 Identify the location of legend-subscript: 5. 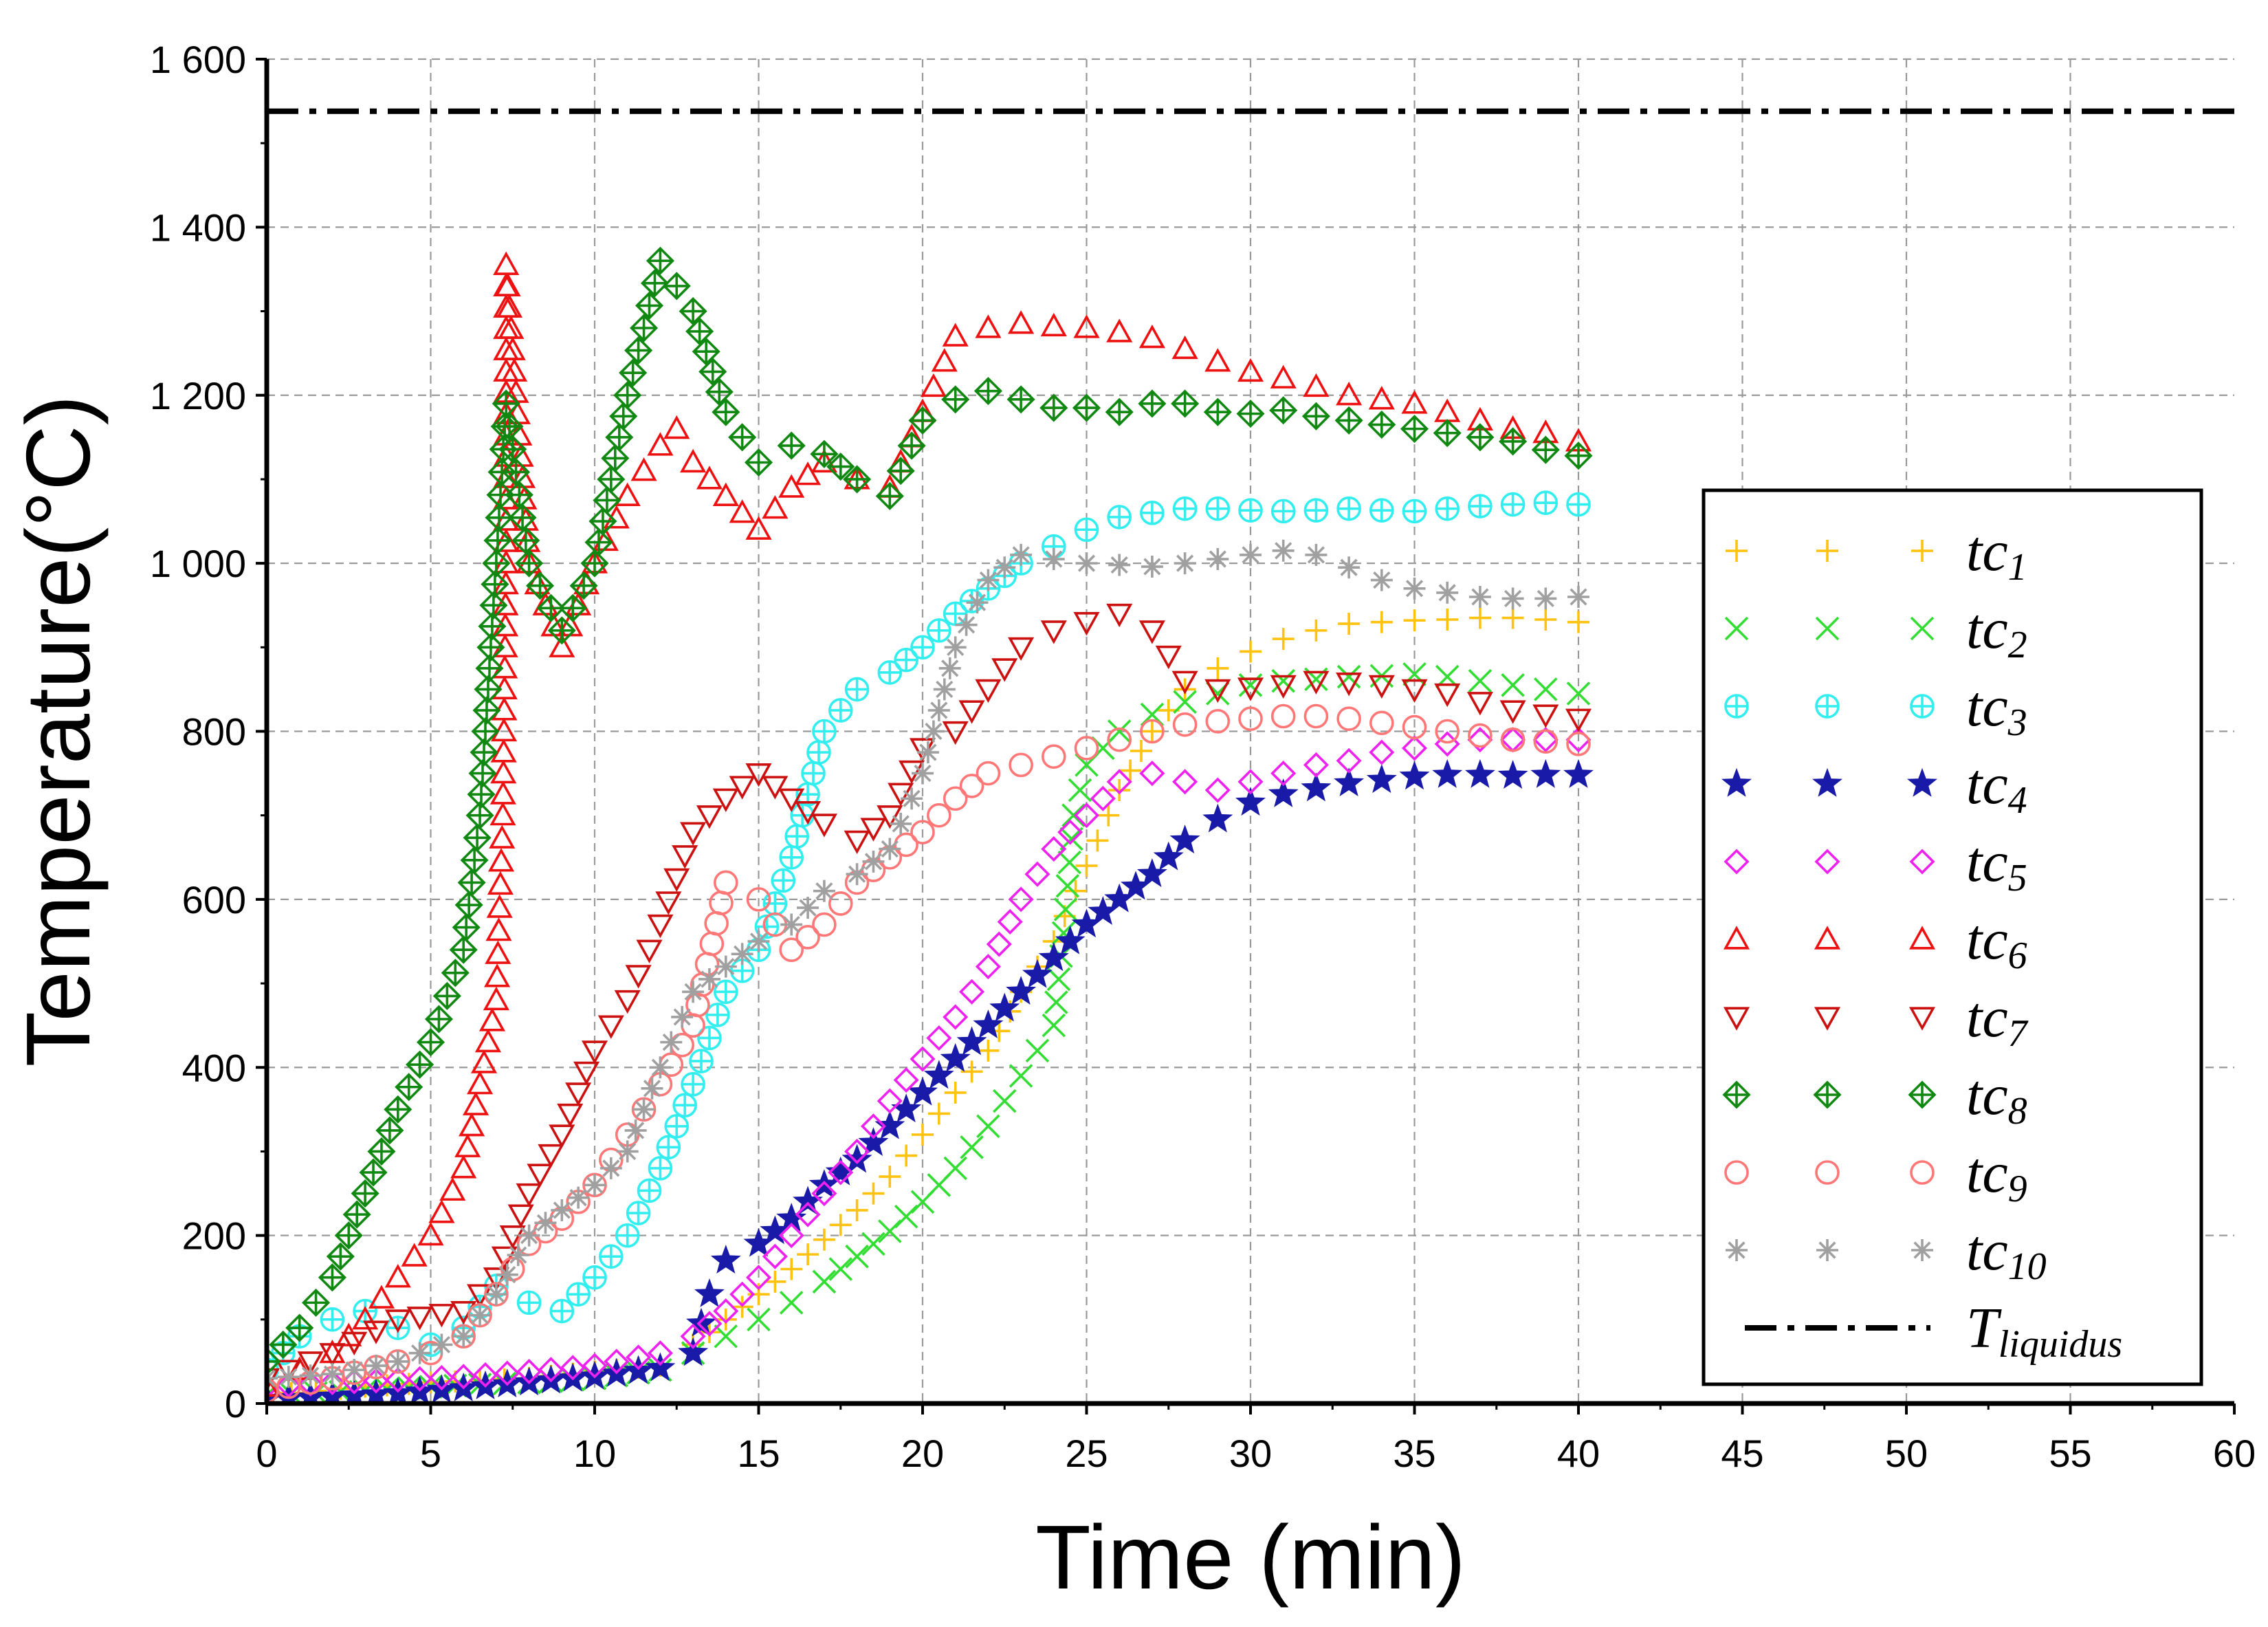
(2018, 878).